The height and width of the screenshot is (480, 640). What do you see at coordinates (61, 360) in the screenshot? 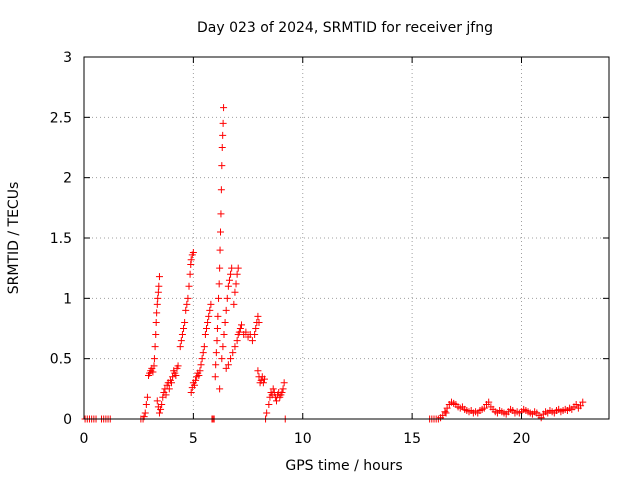
I see `y-tick-label: 0.5` at bounding box center [61, 360].